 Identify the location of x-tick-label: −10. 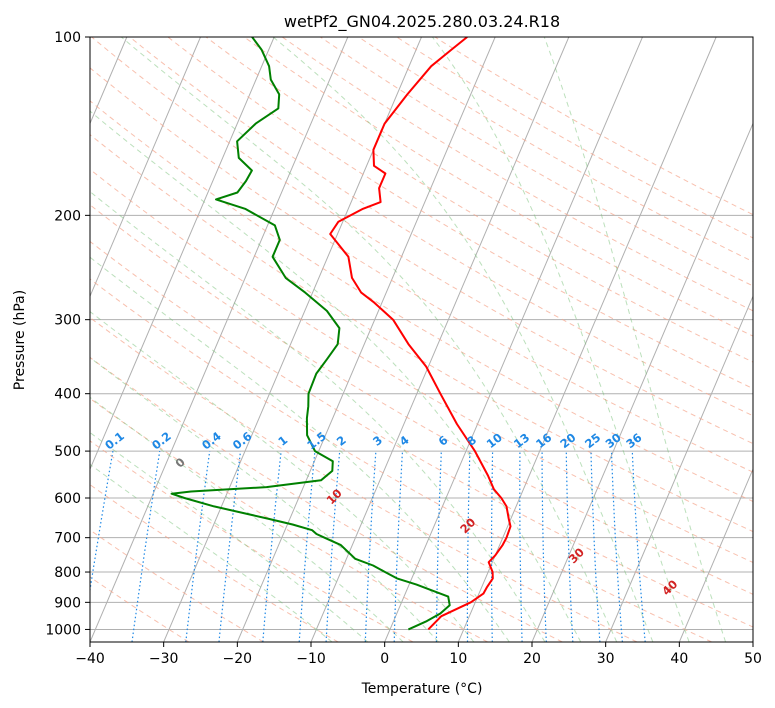
(311, 659).